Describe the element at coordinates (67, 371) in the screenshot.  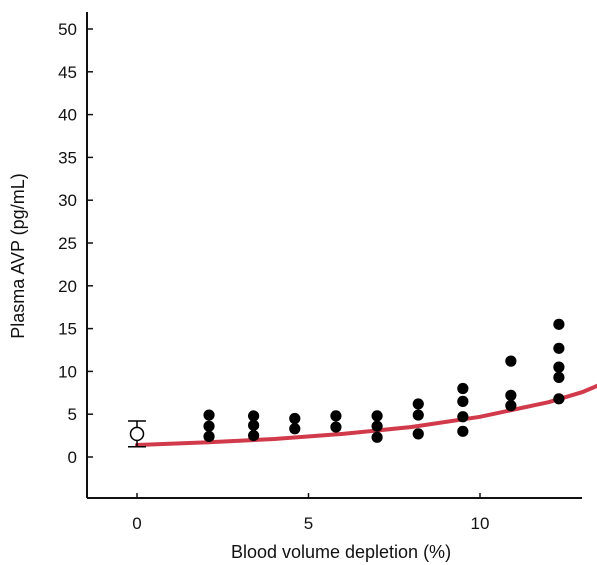
I see `y-tick-label: 10` at that location.